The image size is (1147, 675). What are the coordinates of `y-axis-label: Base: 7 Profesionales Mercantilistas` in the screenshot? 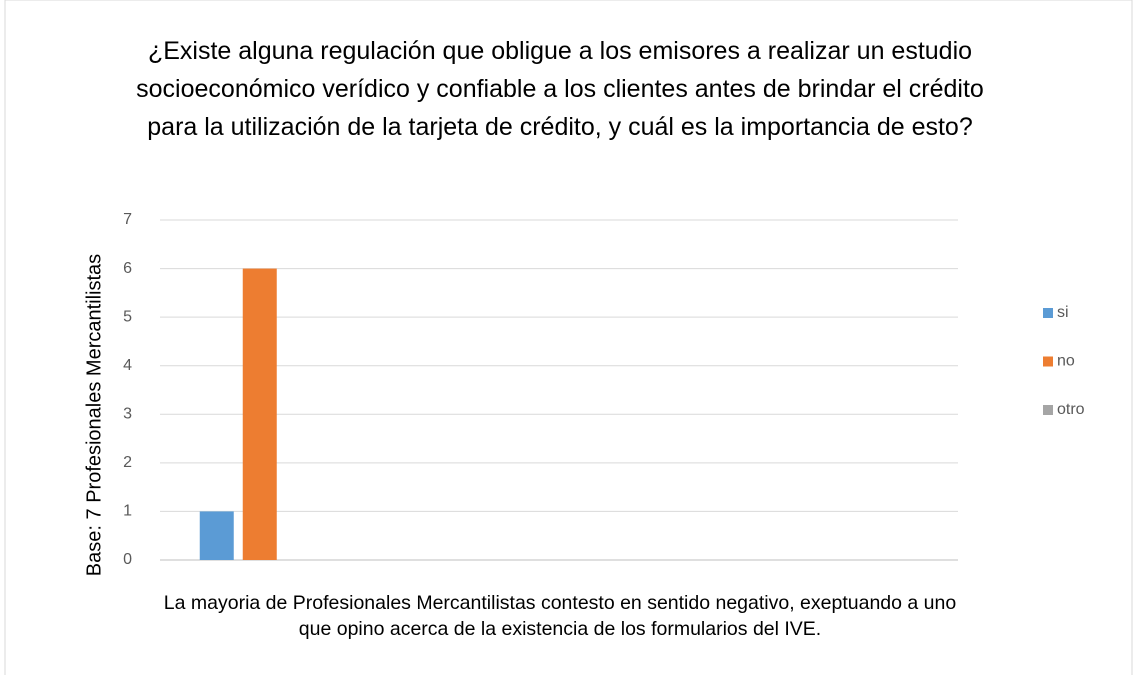 It's located at (94, 415).